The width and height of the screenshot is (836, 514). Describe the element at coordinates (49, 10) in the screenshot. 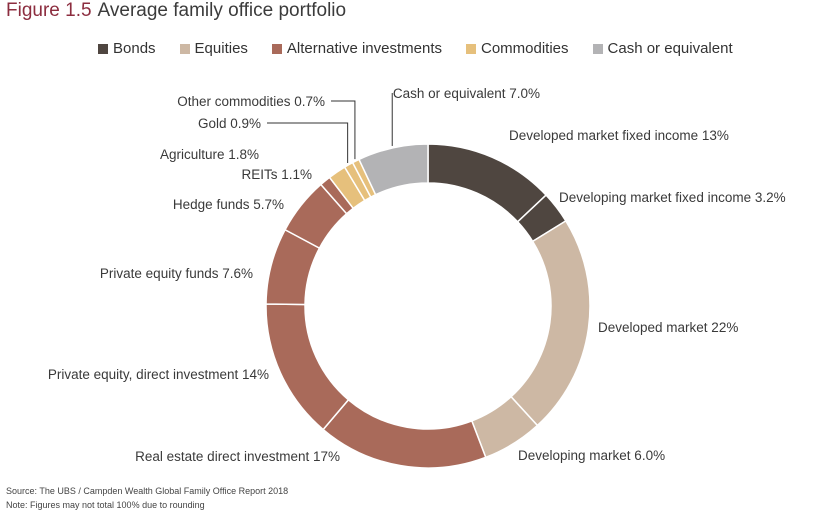

I see `figure-number: Figure 1.5` at that location.